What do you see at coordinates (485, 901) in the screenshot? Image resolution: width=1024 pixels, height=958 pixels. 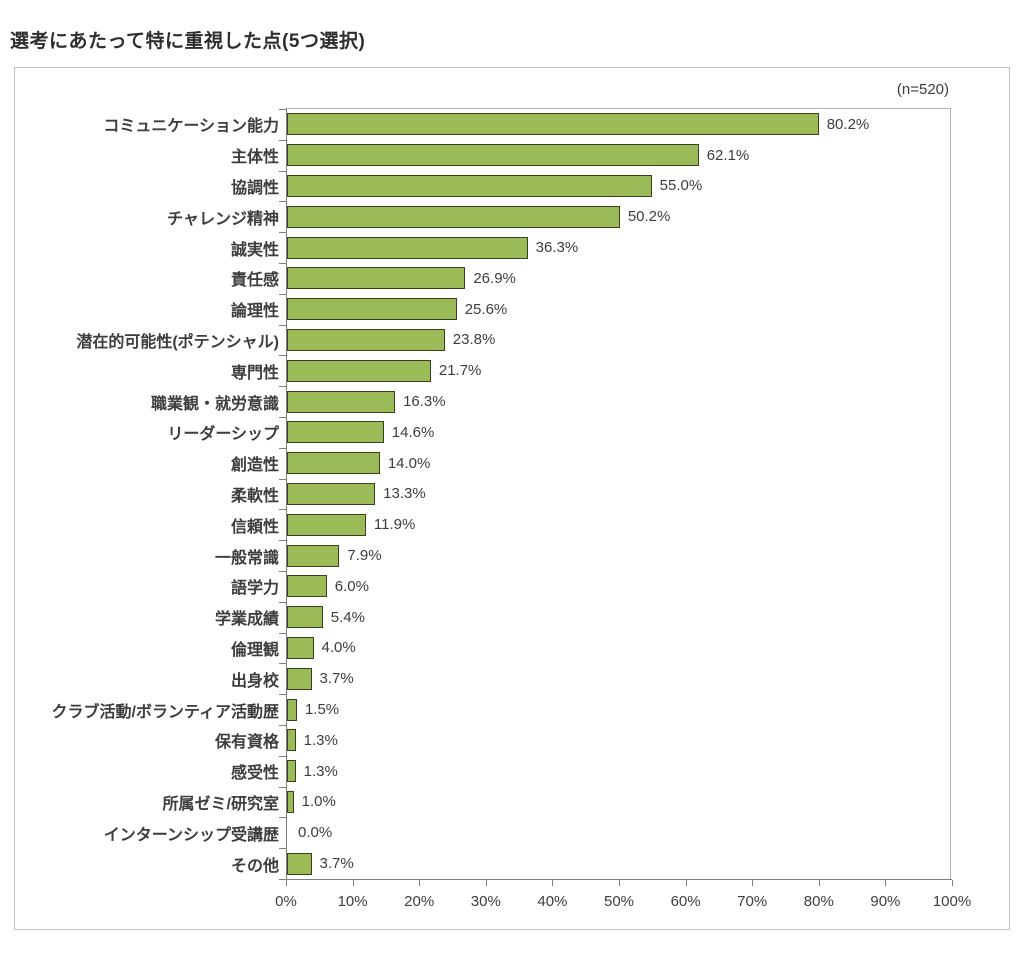 I see `x-axis-tick-label: 30%` at bounding box center [485, 901].